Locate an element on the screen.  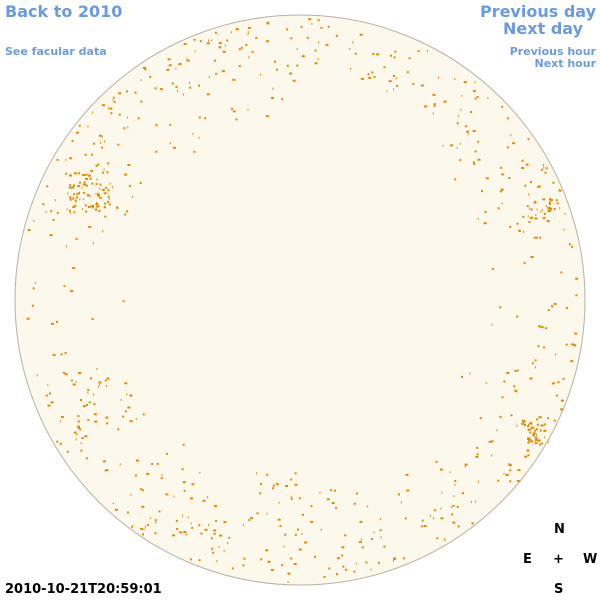
previous-hour-link: Previous hour is located at coordinates (552, 51).